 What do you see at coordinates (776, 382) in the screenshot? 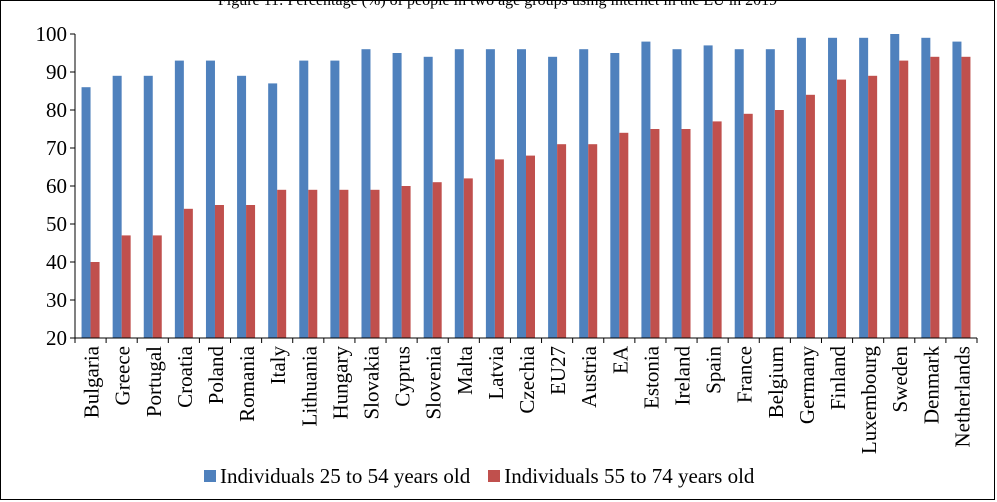
I see `x-tick-label: Belgium` at bounding box center [776, 382].